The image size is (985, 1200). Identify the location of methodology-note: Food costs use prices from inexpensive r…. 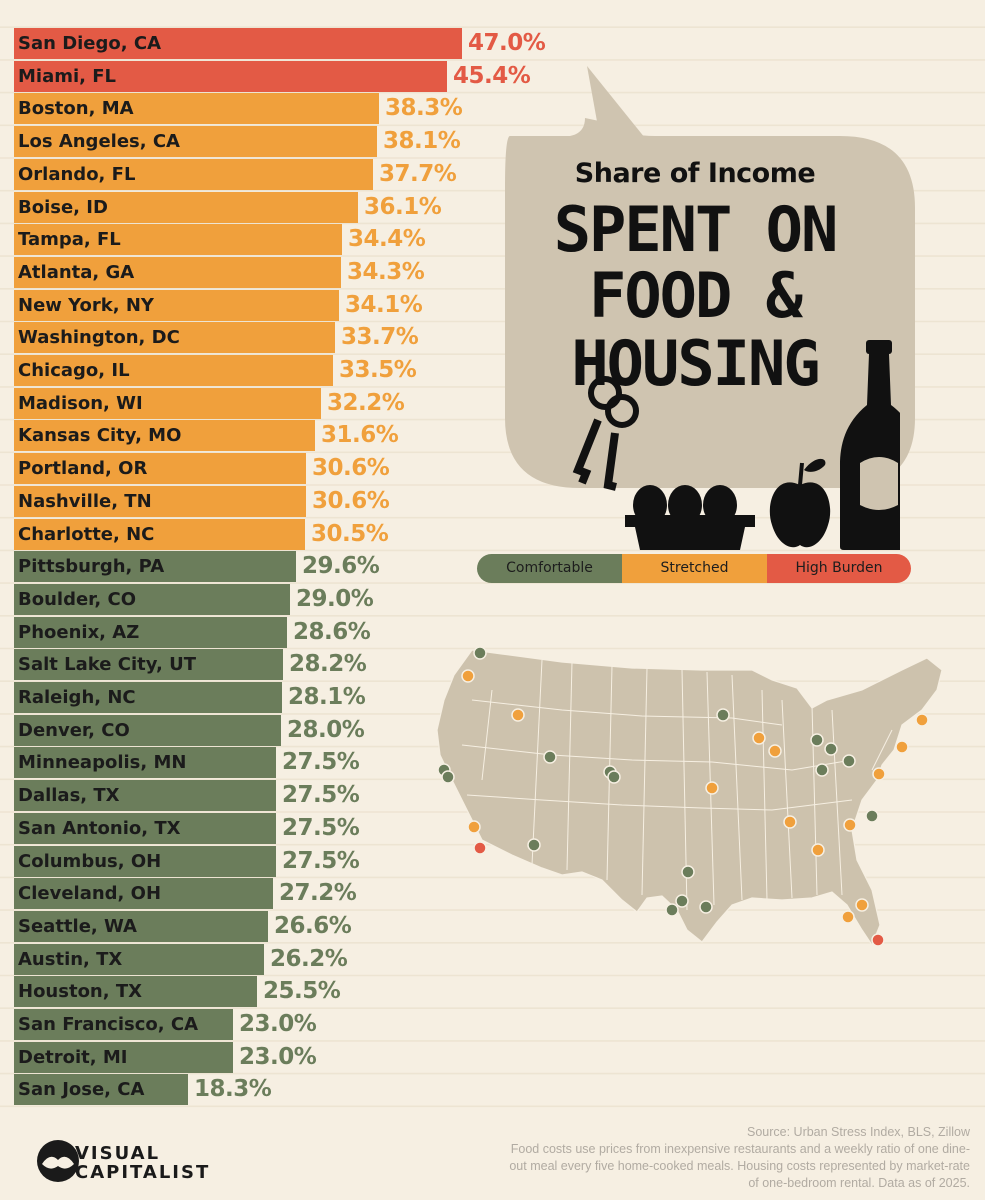
(739, 1166).